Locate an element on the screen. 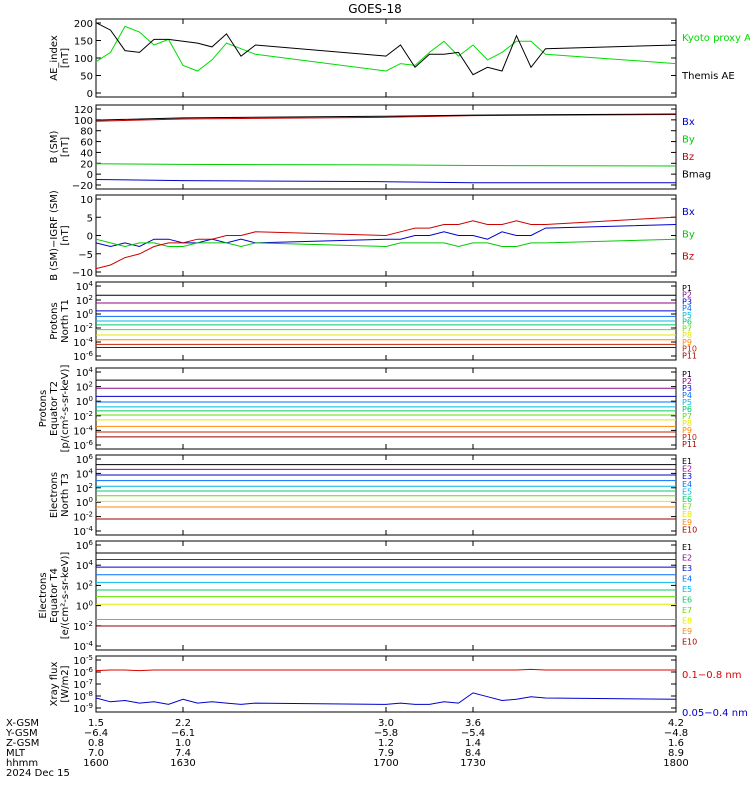  series-line-bz is located at coordinates (386, 243).